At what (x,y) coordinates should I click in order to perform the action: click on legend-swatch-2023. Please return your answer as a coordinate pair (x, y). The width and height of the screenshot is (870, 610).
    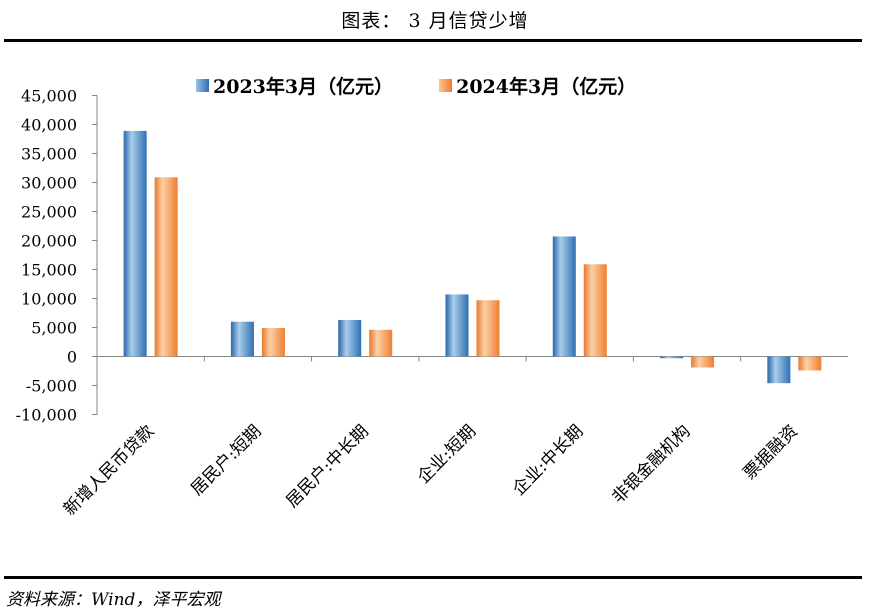
    Looking at the image, I should click on (202, 85).